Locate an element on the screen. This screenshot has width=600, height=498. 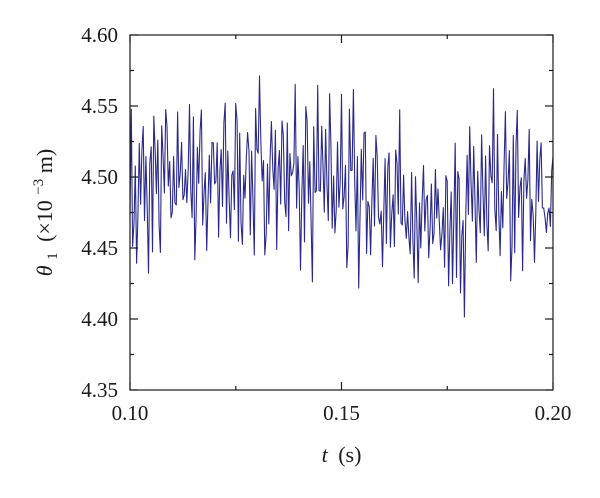
x-tick-label: 0.10 is located at coordinates (130, 413).